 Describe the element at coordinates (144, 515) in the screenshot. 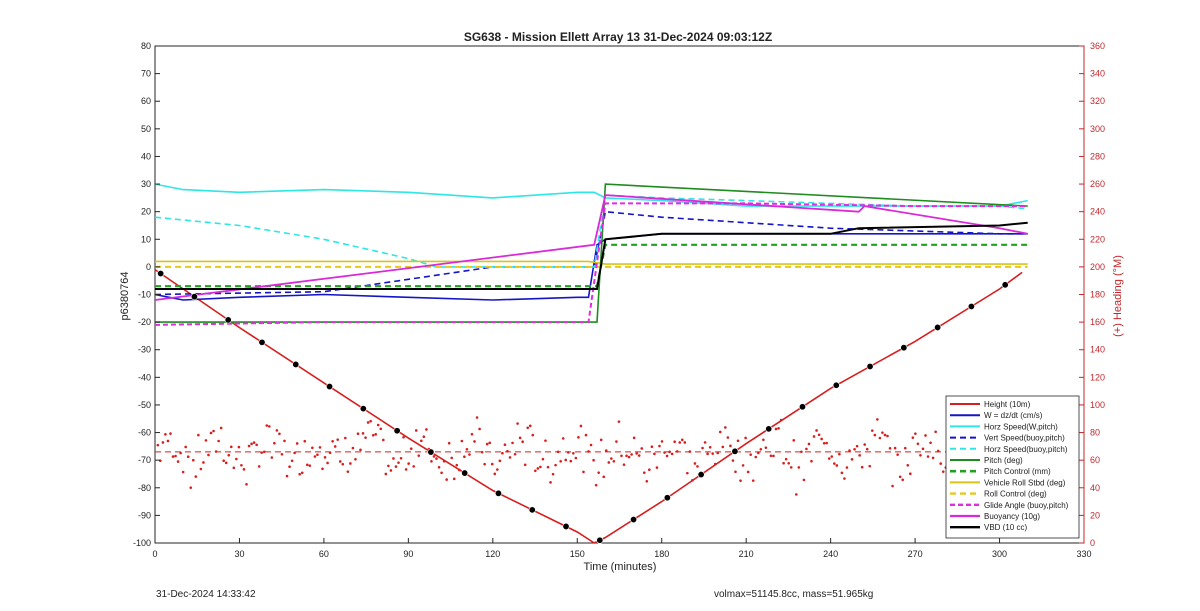

I see `y-tick-label-left: -90` at that location.